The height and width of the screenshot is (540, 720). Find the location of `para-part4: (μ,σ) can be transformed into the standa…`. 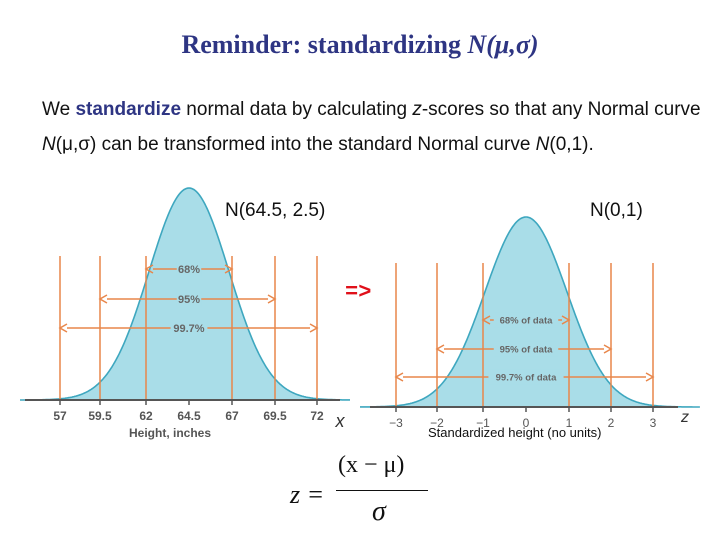

para-part4: (μ,σ) can be transformed into the standa… is located at coordinates (295, 144).